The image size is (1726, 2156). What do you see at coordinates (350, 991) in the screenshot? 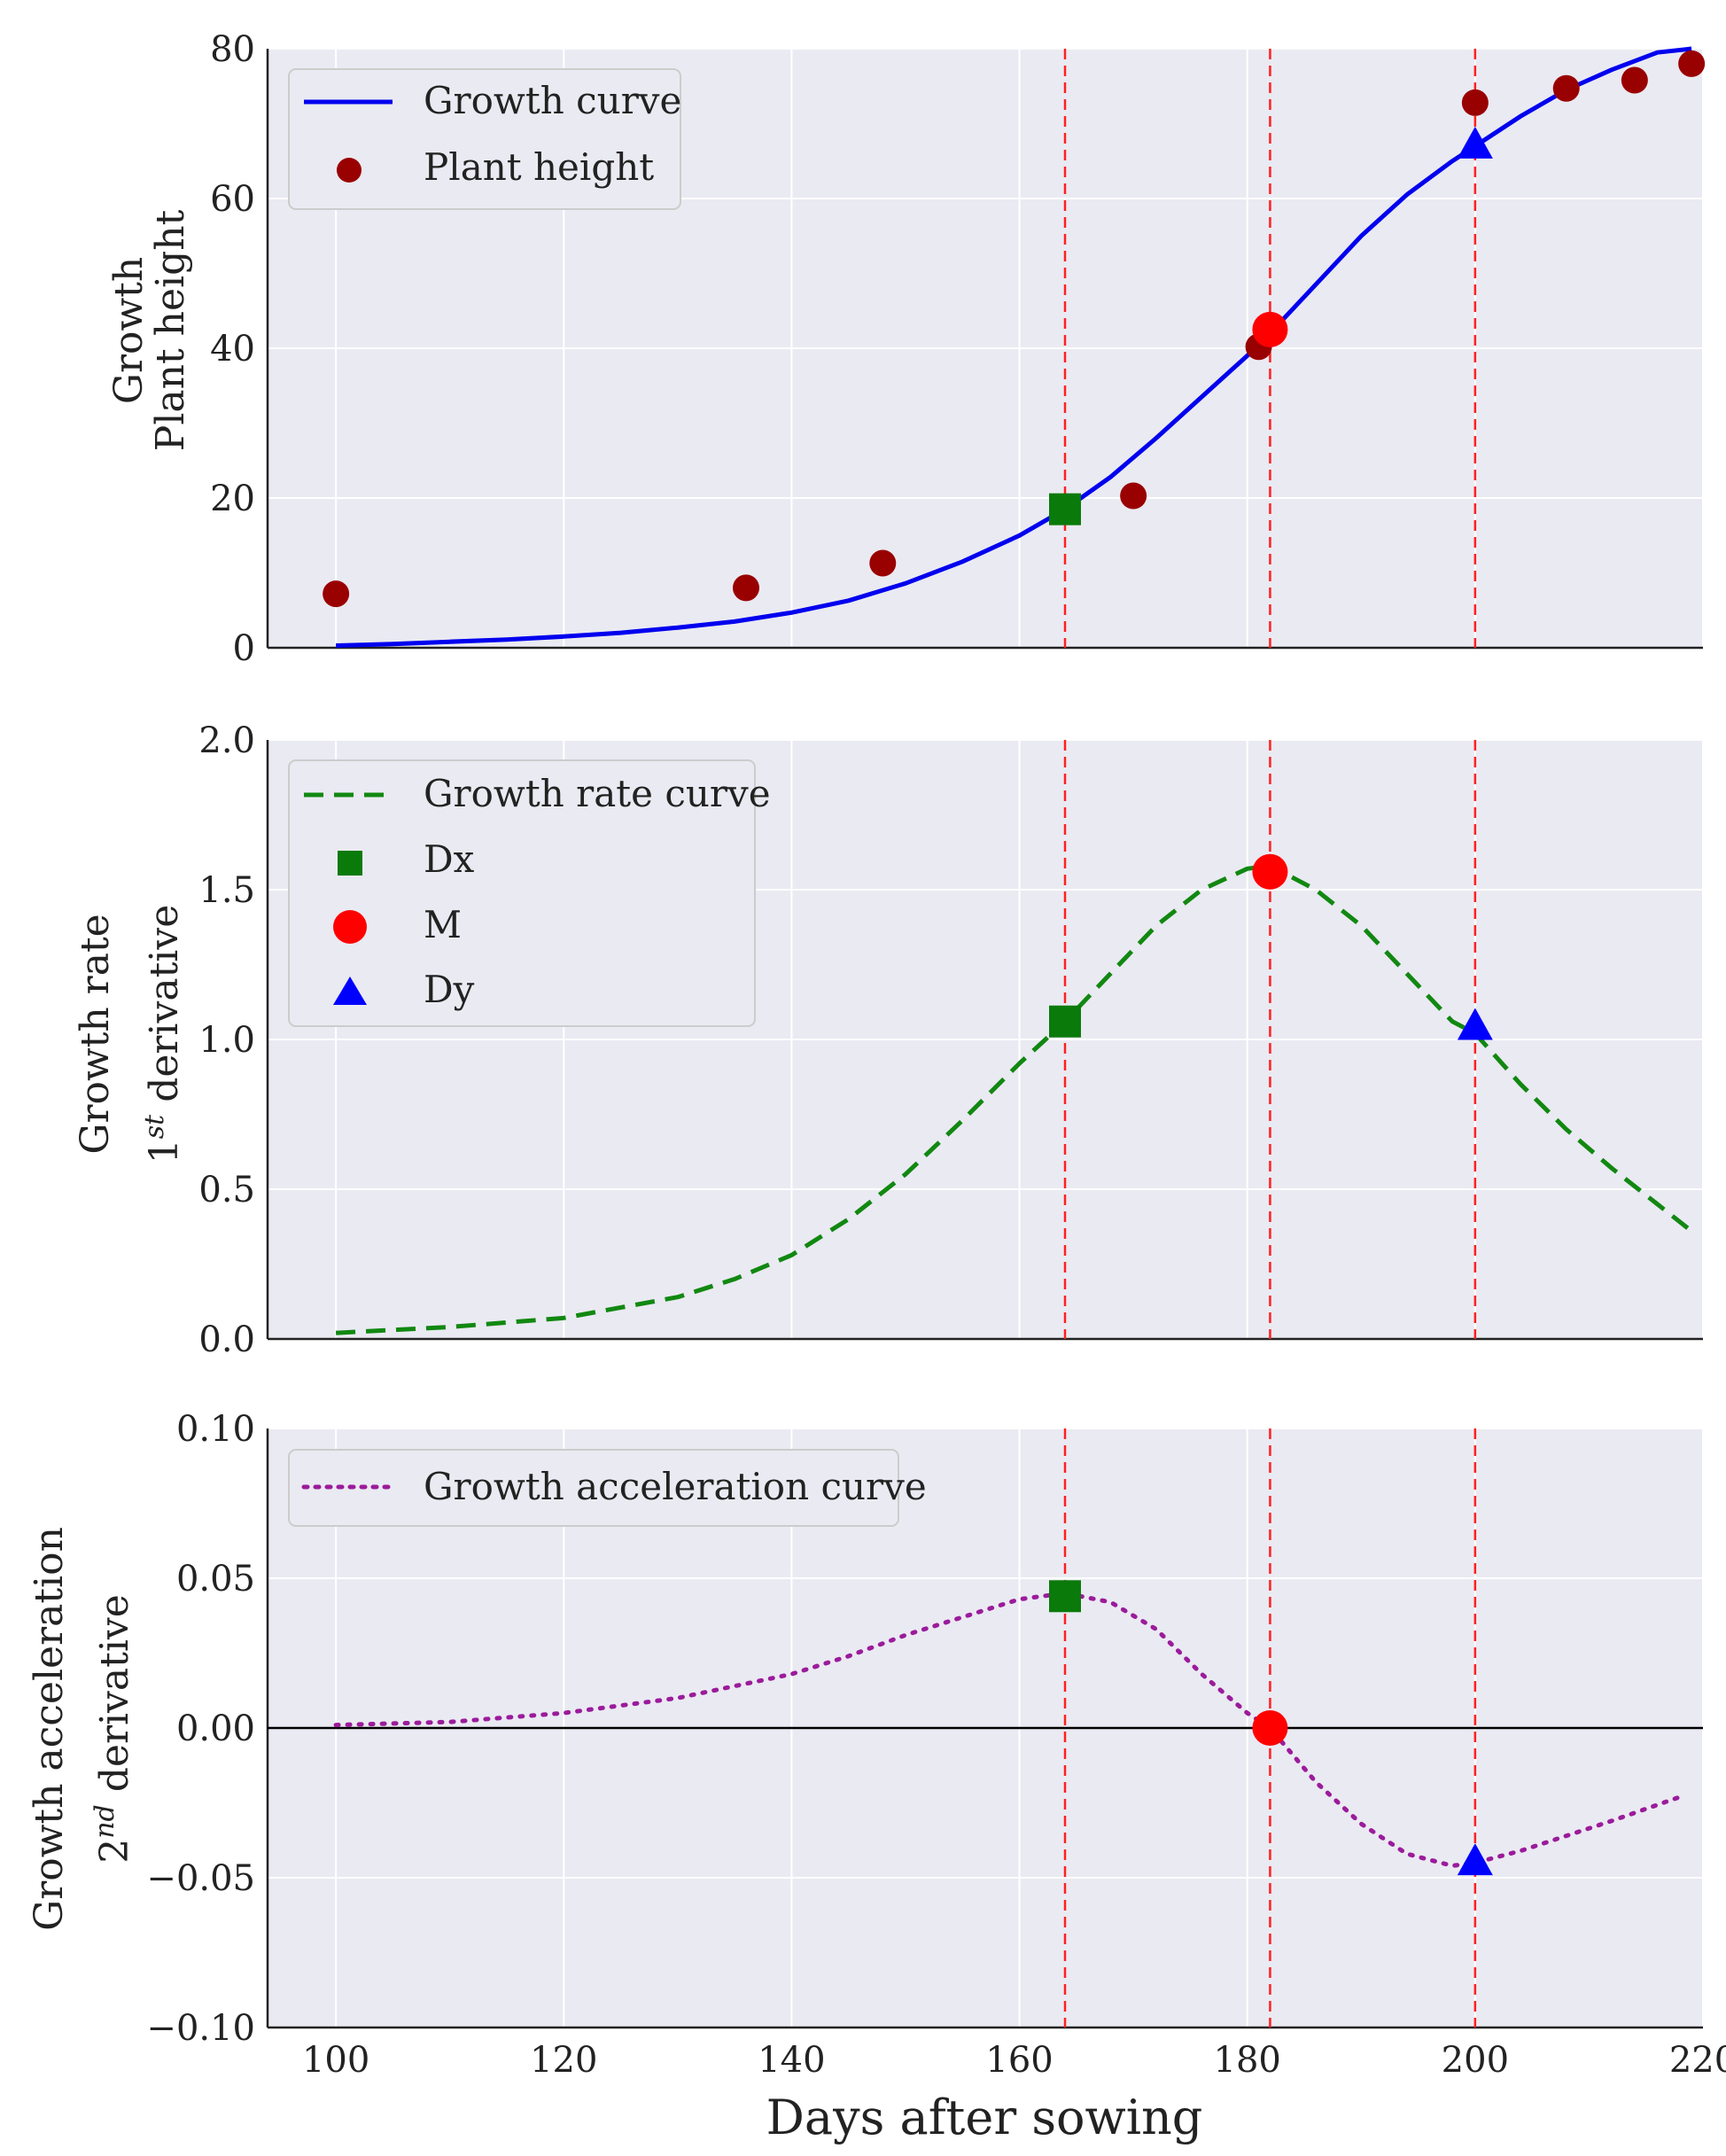
I see `legend-marker-dy` at bounding box center [350, 991].